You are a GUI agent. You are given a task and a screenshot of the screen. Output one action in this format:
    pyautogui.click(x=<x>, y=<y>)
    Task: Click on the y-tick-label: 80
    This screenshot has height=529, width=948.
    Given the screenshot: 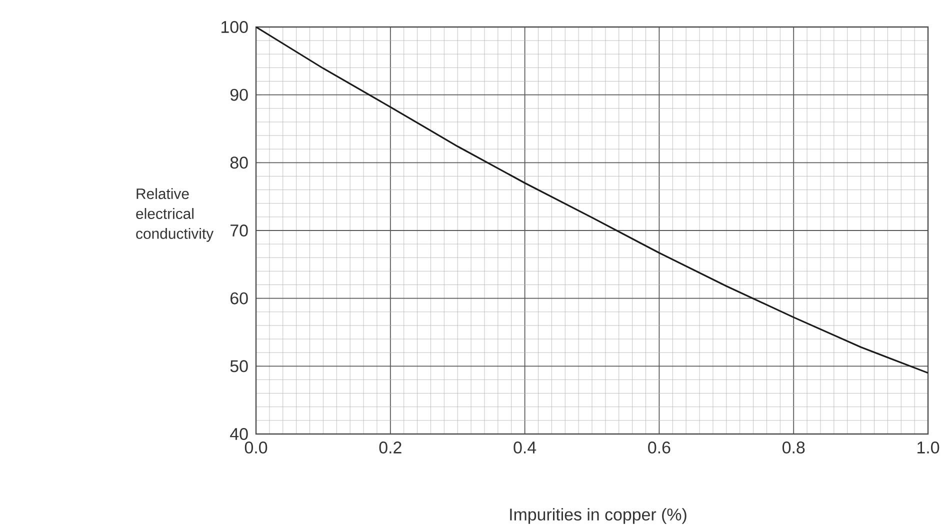 What is the action you would take?
    pyautogui.click(x=239, y=162)
    